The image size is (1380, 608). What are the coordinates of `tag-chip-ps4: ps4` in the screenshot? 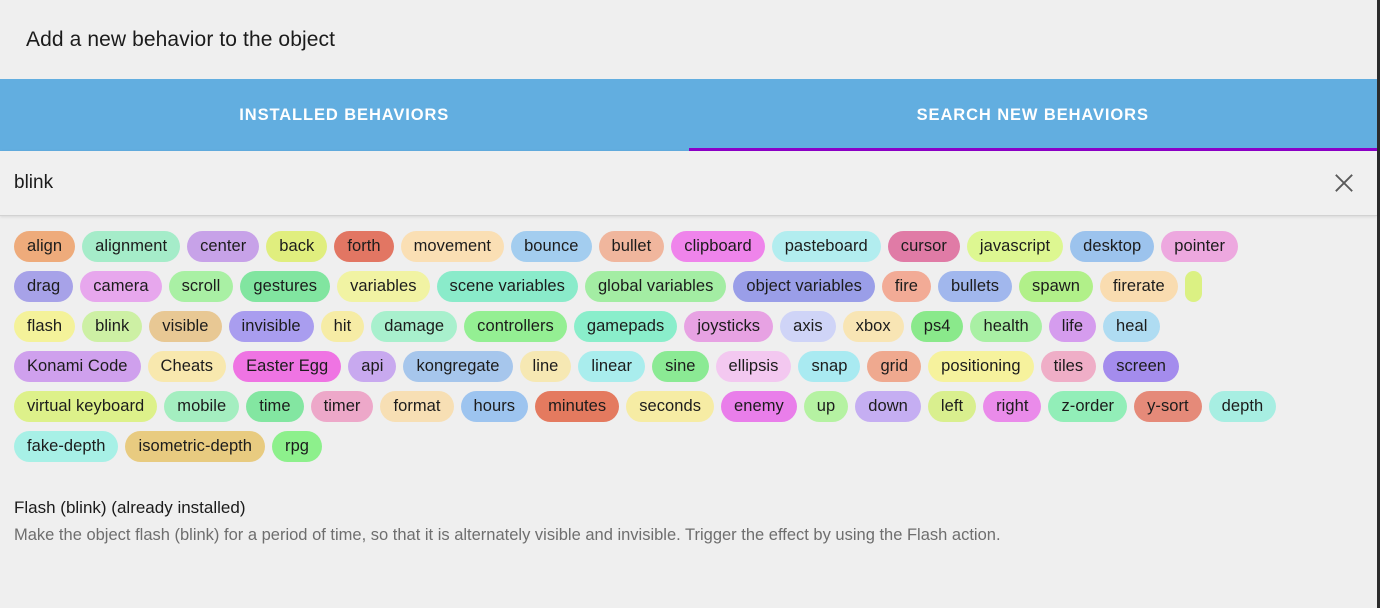 It's located at (937, 326).